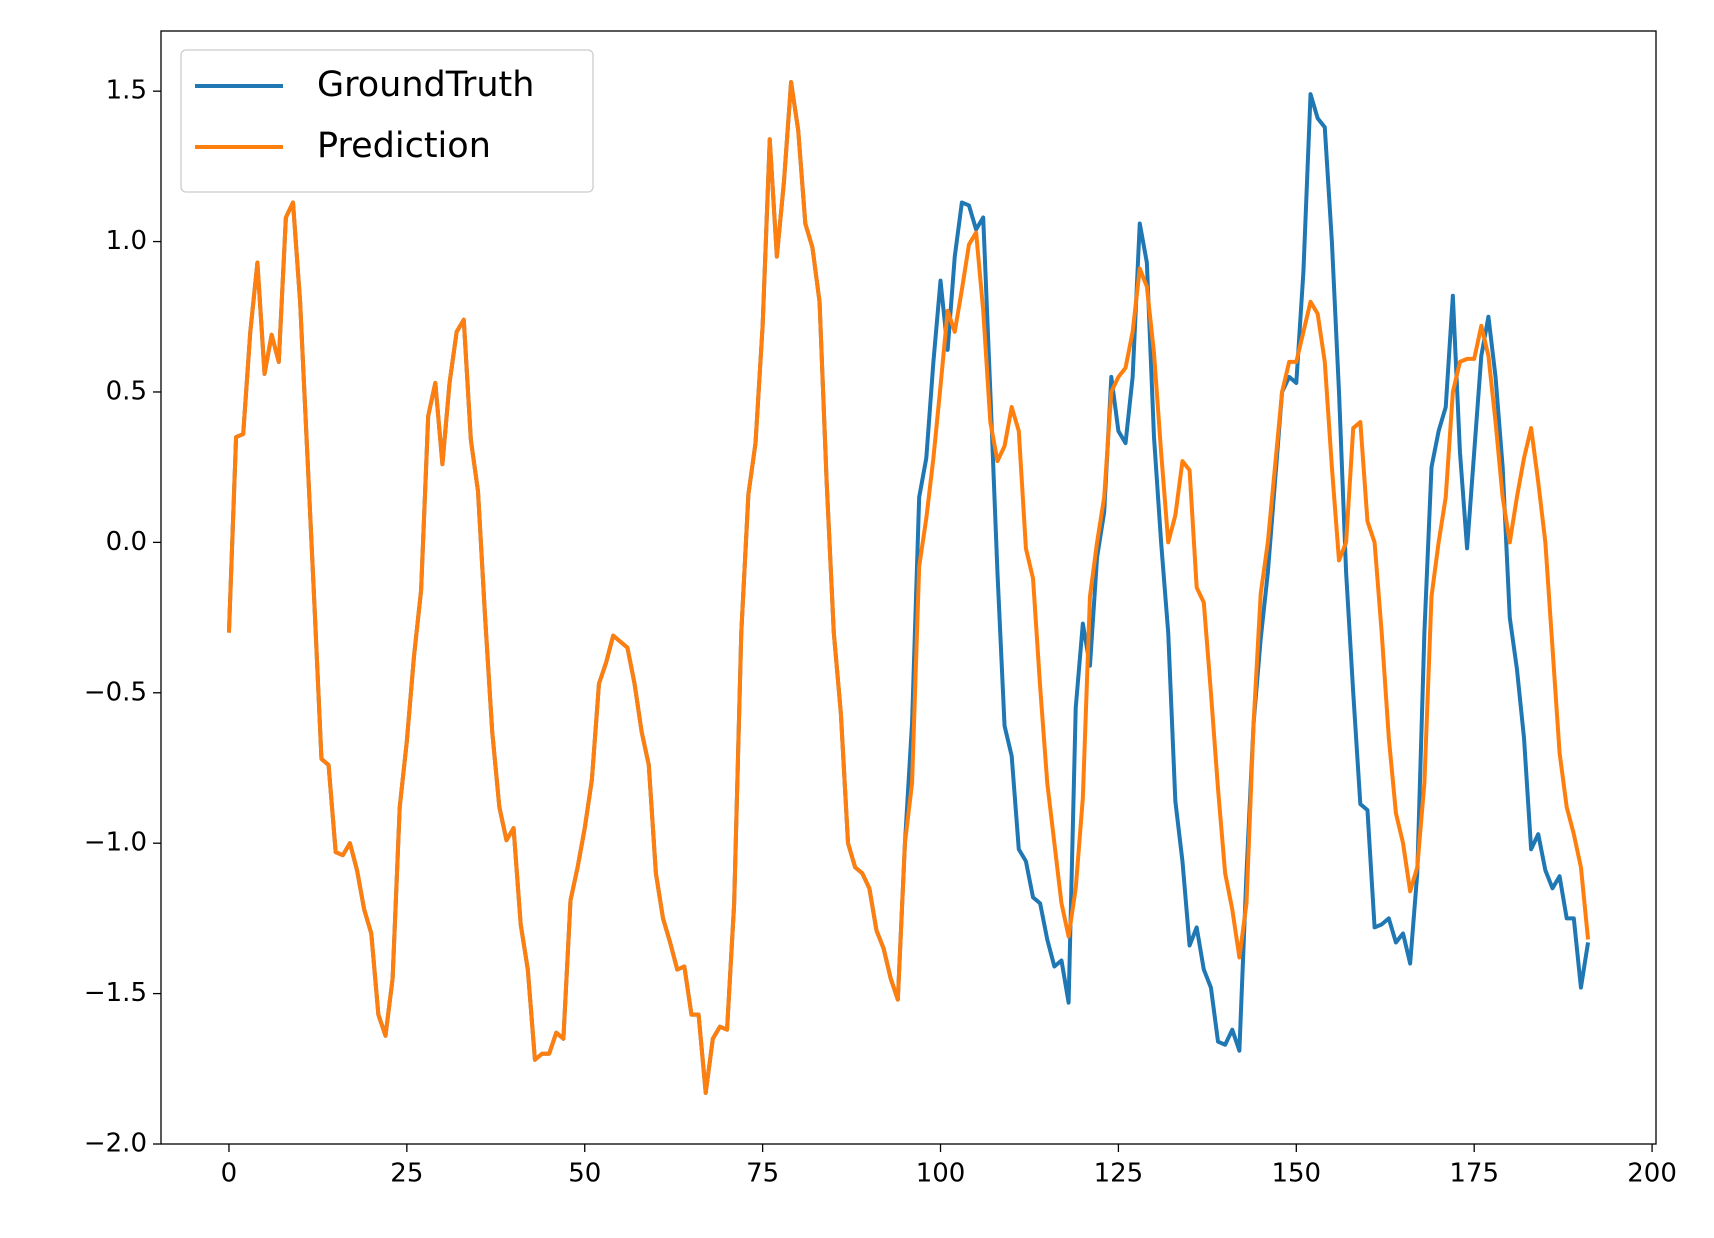 This screenshot has height=1238, width=1714. Describe the element at coordinates (387, 121) in the screenshot. I see `legend-box` at that location.